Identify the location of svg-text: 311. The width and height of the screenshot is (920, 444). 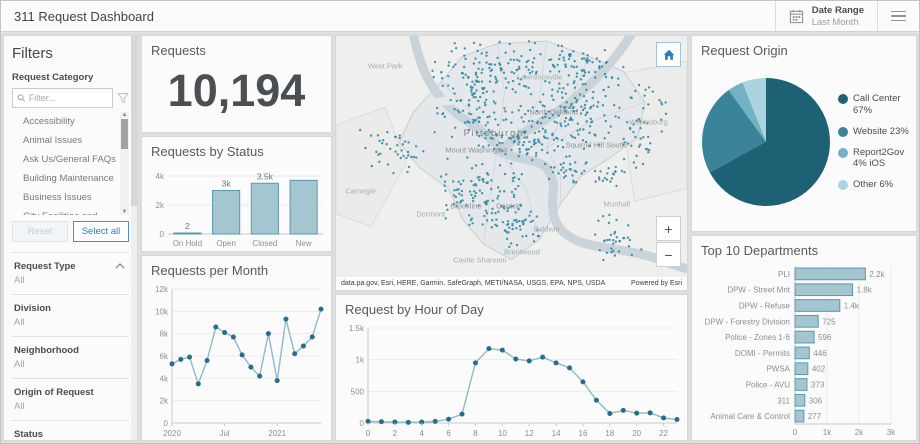
(783, 400).